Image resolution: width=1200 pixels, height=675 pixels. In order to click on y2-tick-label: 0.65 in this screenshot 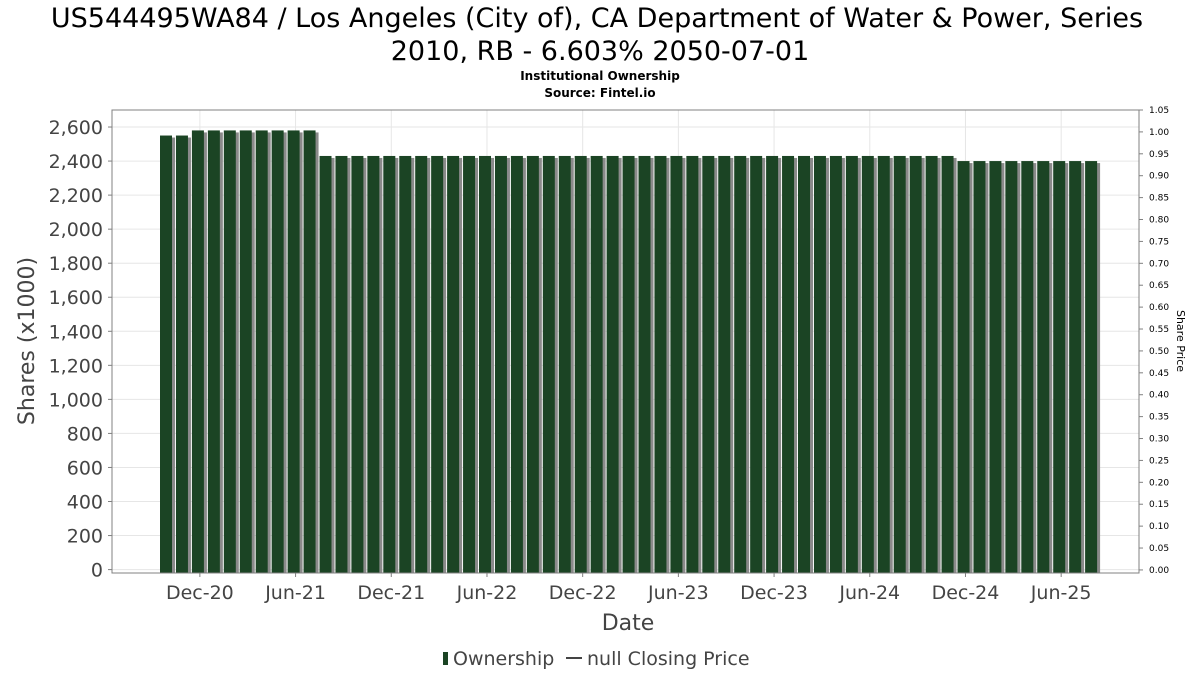, I will do `click(1159, 286)`.